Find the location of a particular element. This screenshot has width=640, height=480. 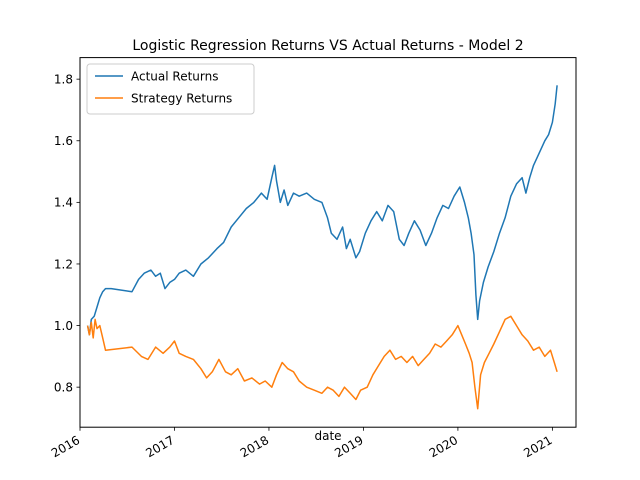

y-tick-label: 1.6 is located at coordinates (63, 141).